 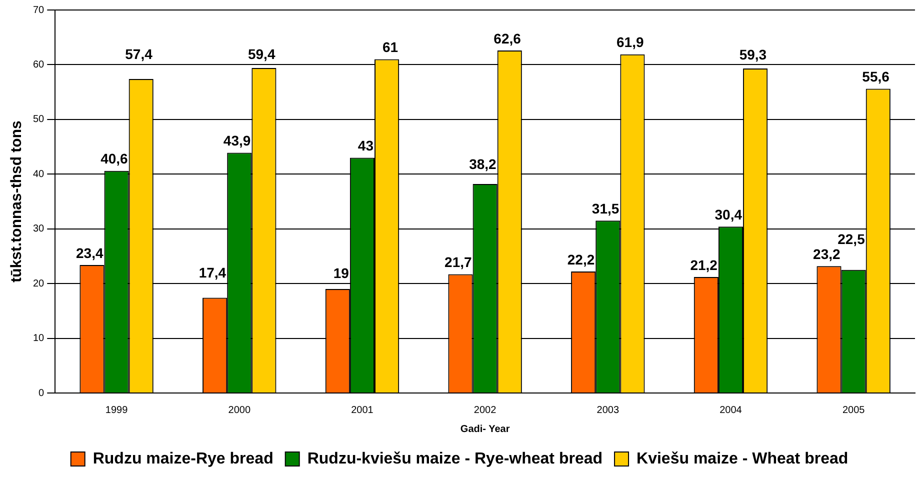 What do you see at coordinates (485, 410) in the screenshot?
I see `x-tick-label: 2002` at bounding box center [485, 410].